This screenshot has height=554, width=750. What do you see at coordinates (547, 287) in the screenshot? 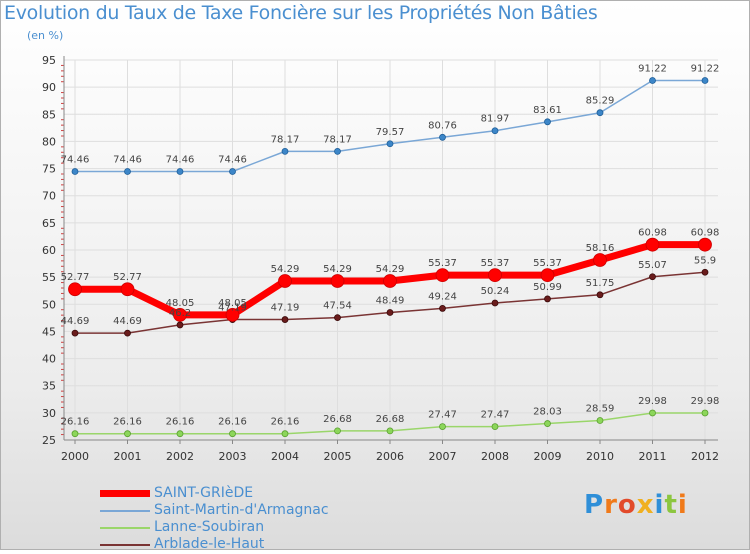
I see `data-label: 50.99` at bounding box center [547, 287].